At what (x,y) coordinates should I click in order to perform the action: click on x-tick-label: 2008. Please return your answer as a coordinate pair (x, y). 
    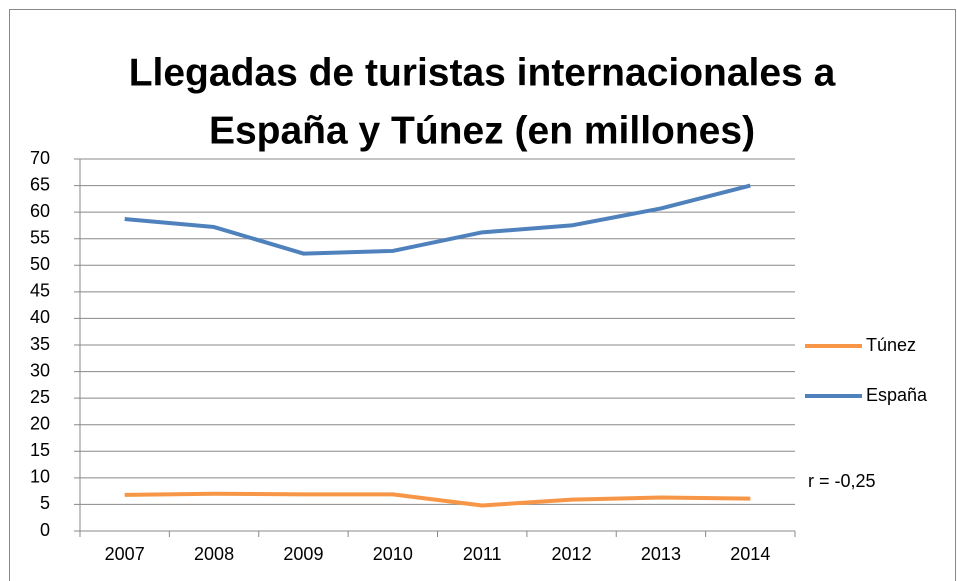
    Looking at the image, I should click on (214, 554).